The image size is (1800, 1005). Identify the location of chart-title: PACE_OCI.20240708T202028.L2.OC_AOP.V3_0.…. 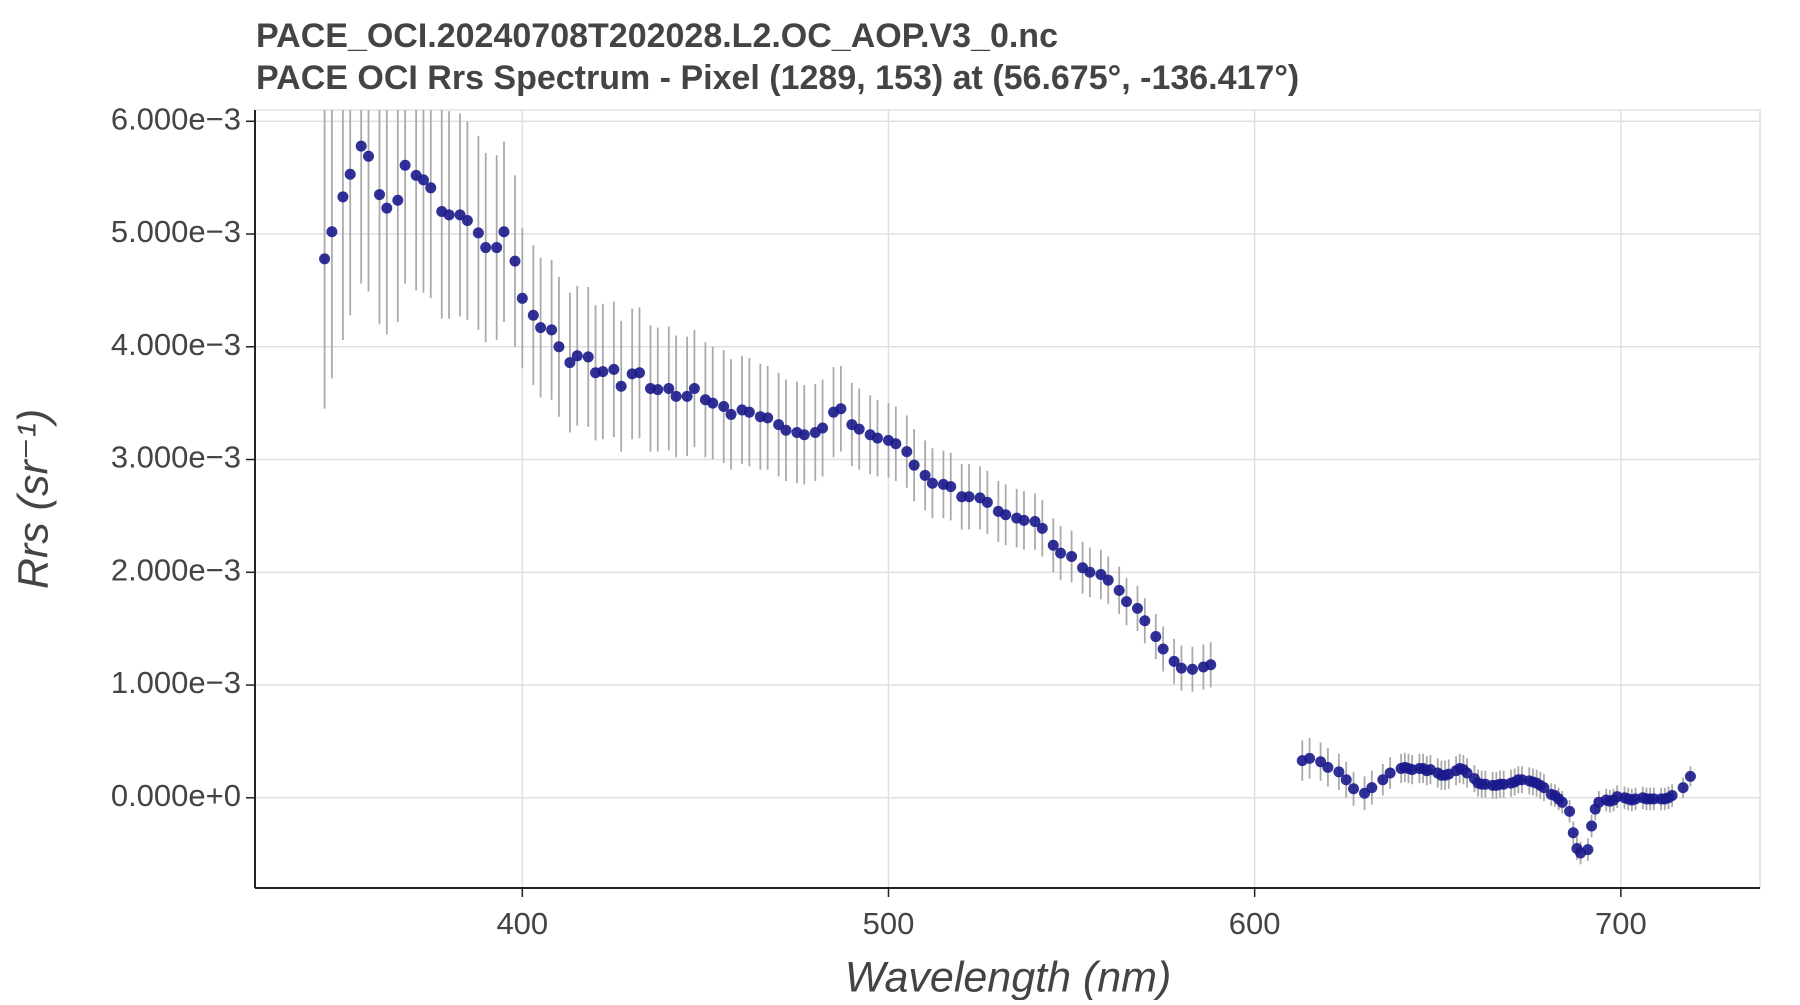
(657, 36).